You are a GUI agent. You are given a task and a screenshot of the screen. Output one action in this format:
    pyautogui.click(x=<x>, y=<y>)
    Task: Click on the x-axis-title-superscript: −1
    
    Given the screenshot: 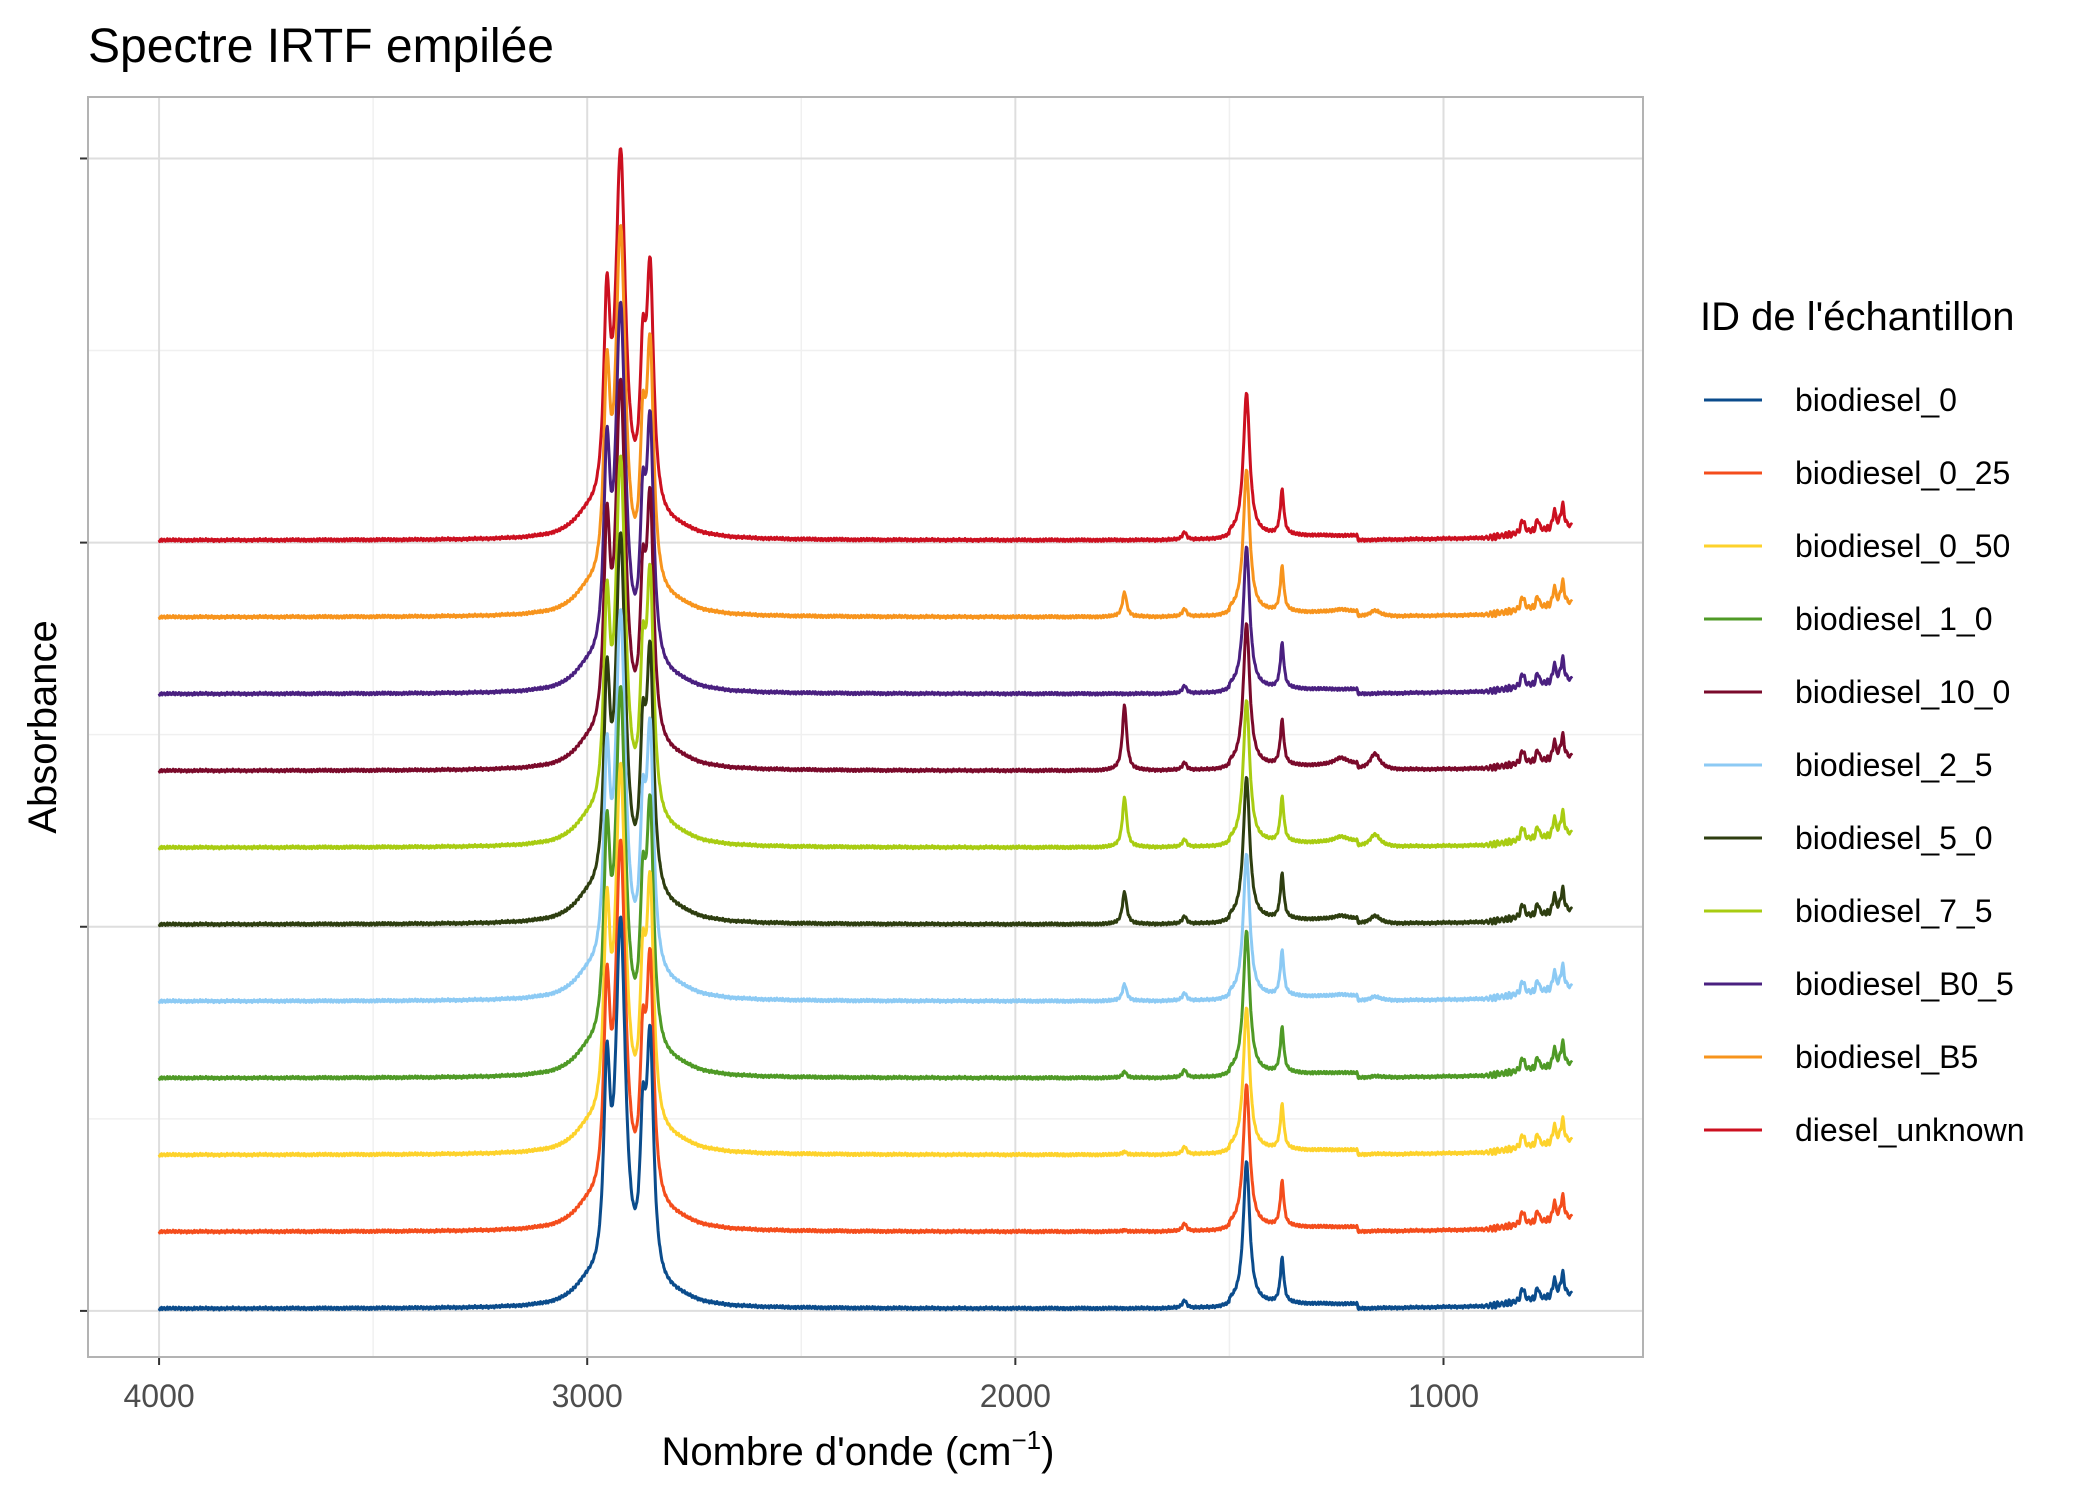 What is the action you would take?
    pyautogui.click(x=1027, y=1440)
    